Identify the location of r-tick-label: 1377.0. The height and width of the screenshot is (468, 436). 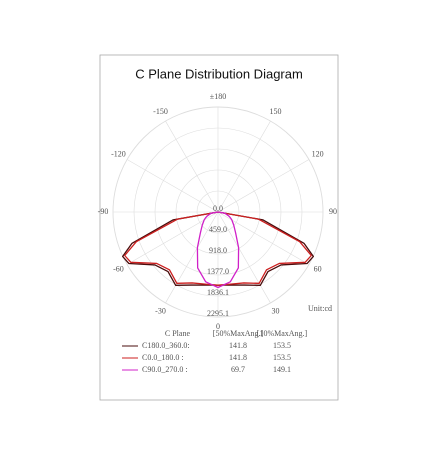
(218, 271).